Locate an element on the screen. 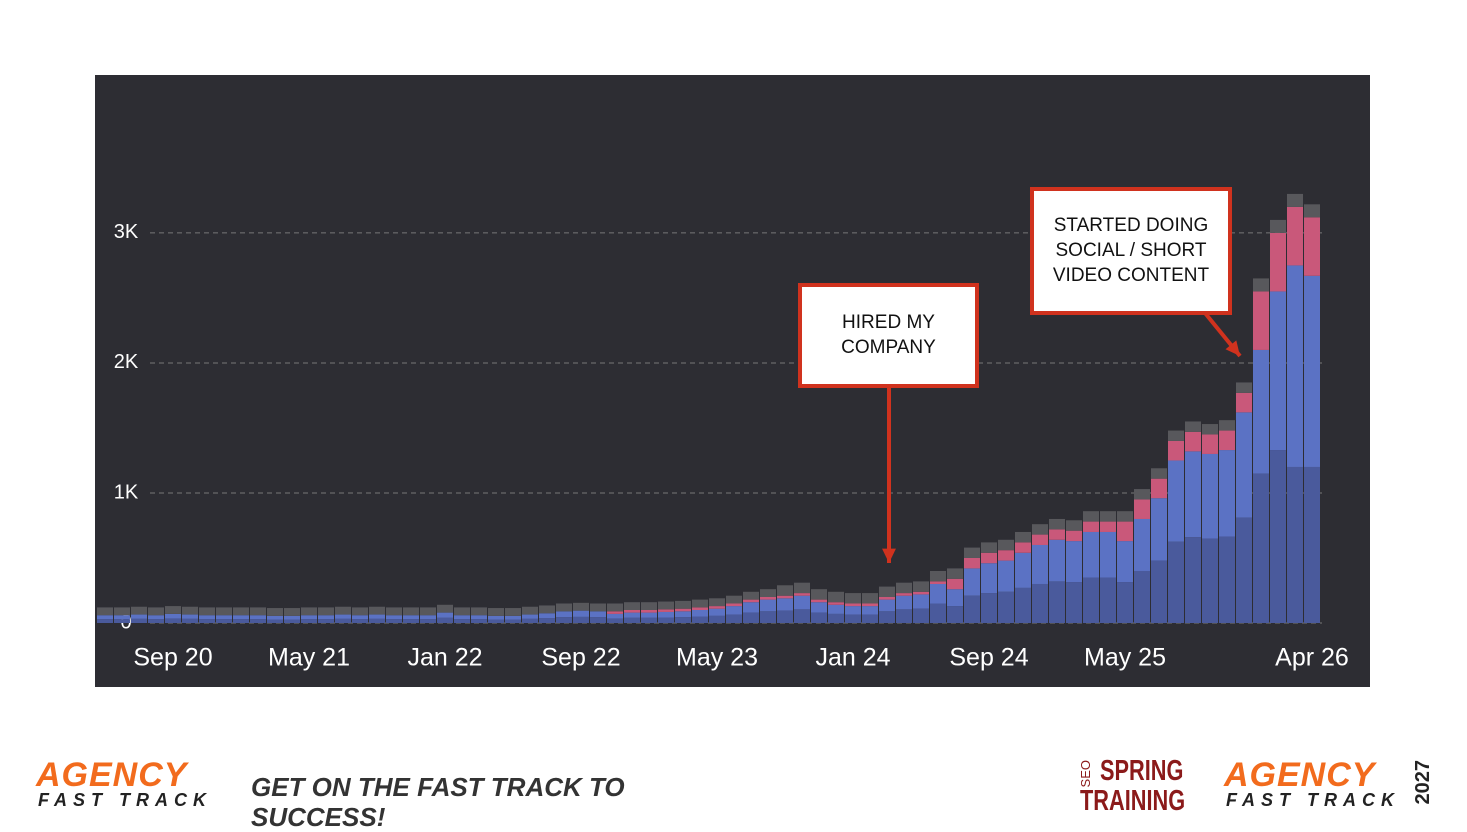 This screenshot has height=832, width=1467. y-tick-label: 2K is located at coordinates (126, 362).